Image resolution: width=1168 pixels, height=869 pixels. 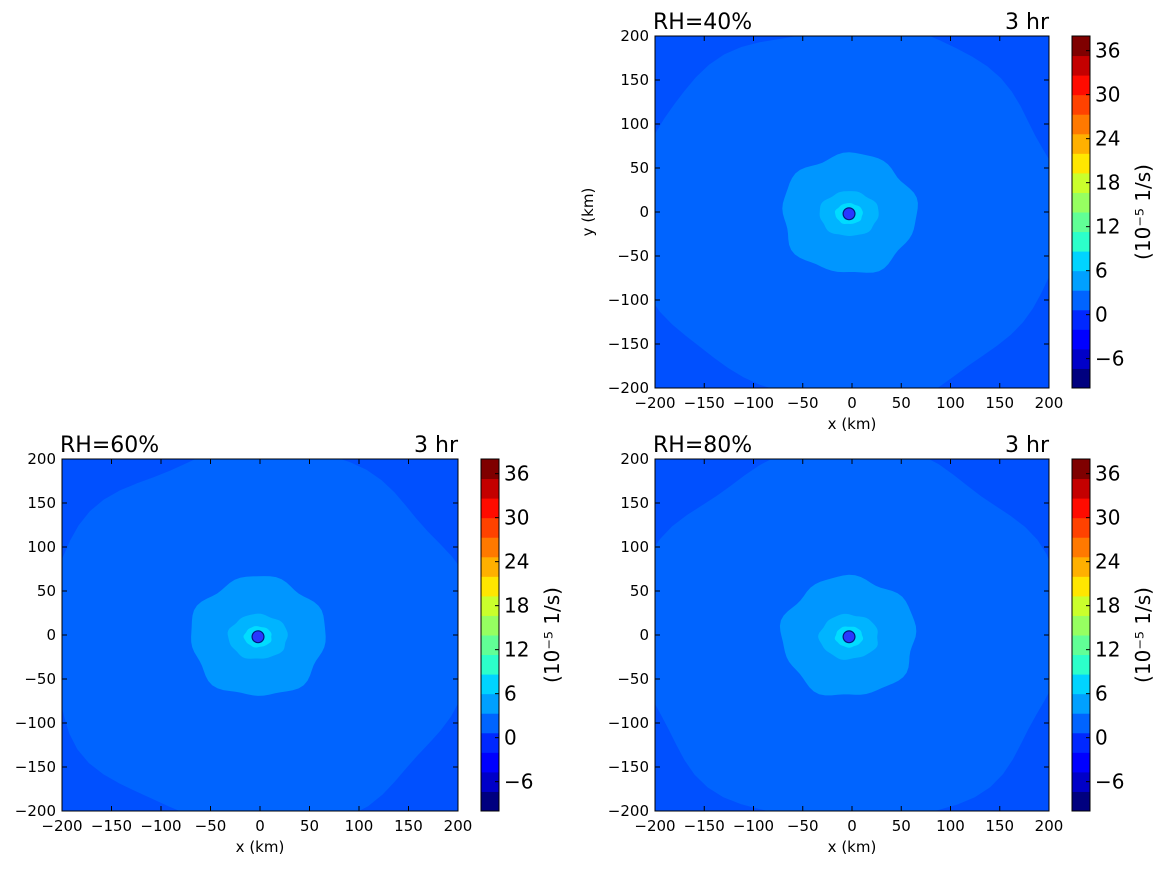 I want to click on y-tick-label: 200, so click(x=634, y=36).